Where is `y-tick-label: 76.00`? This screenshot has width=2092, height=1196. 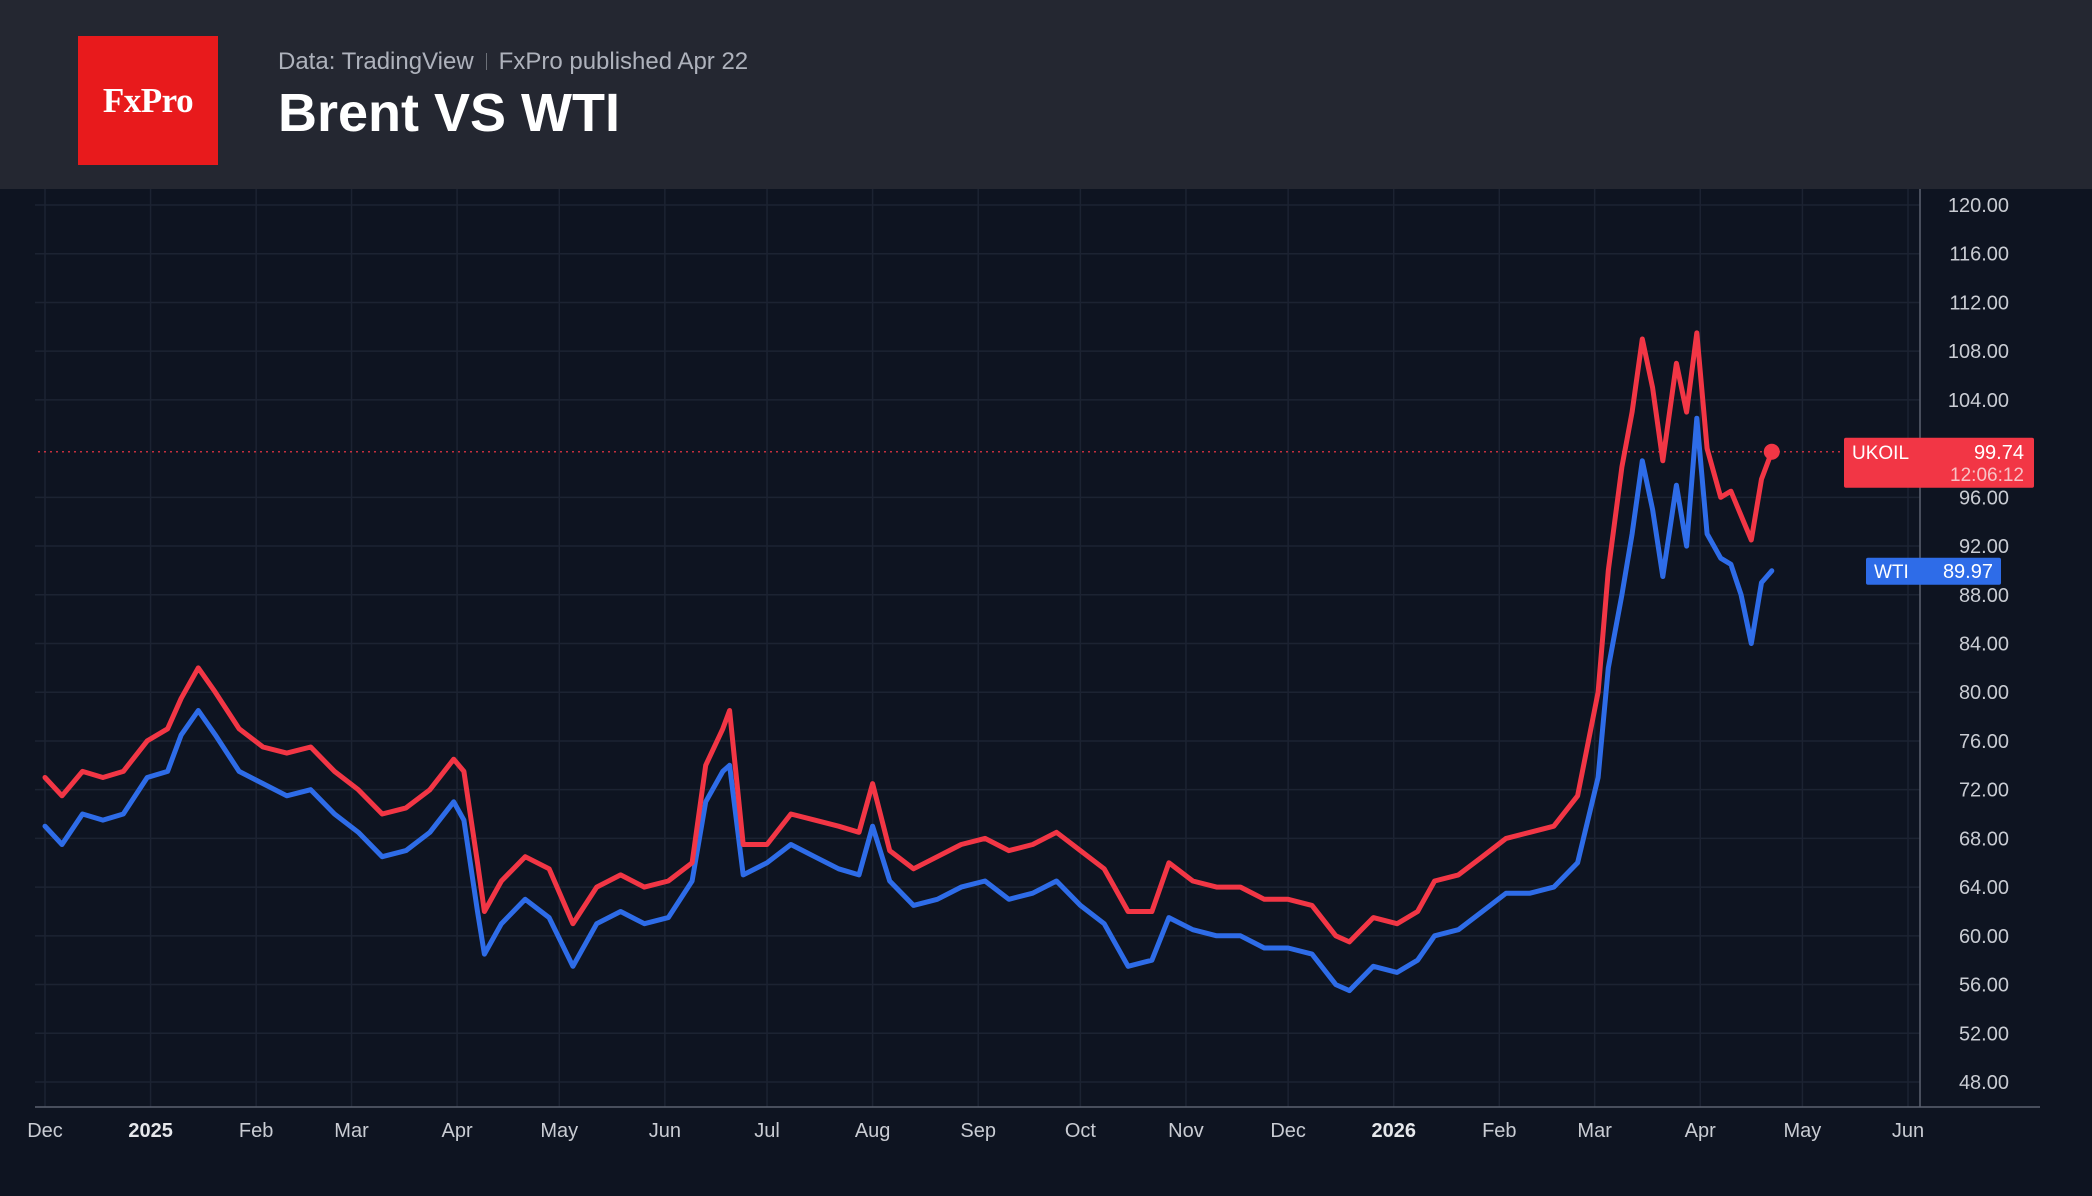
y-tick-label: 76.00 is located at coordinates (1984, 742).